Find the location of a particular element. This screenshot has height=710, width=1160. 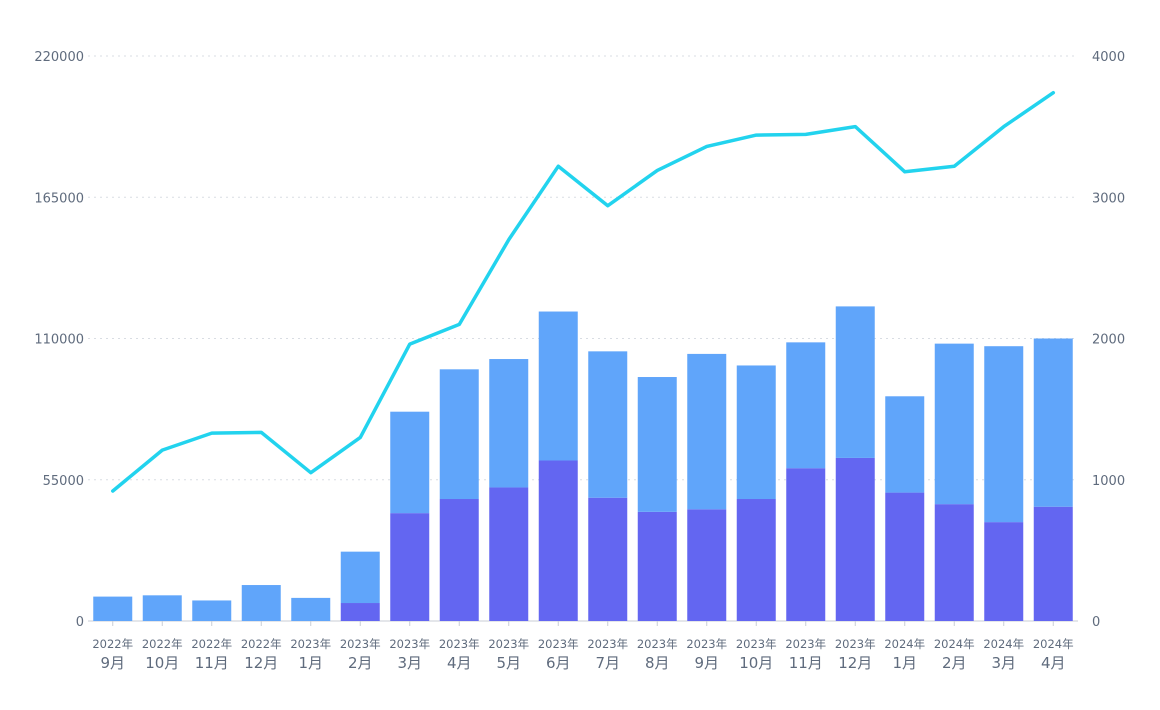

x-tick-month: 5月 is located at coordinates (508, 663).